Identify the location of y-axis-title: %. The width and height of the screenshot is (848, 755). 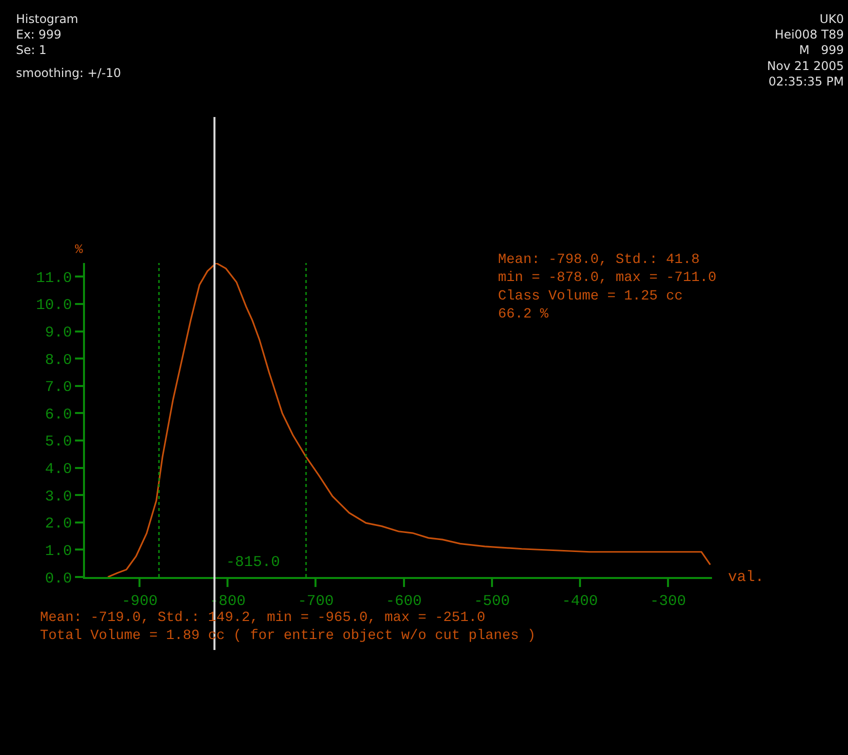
(79, 249).